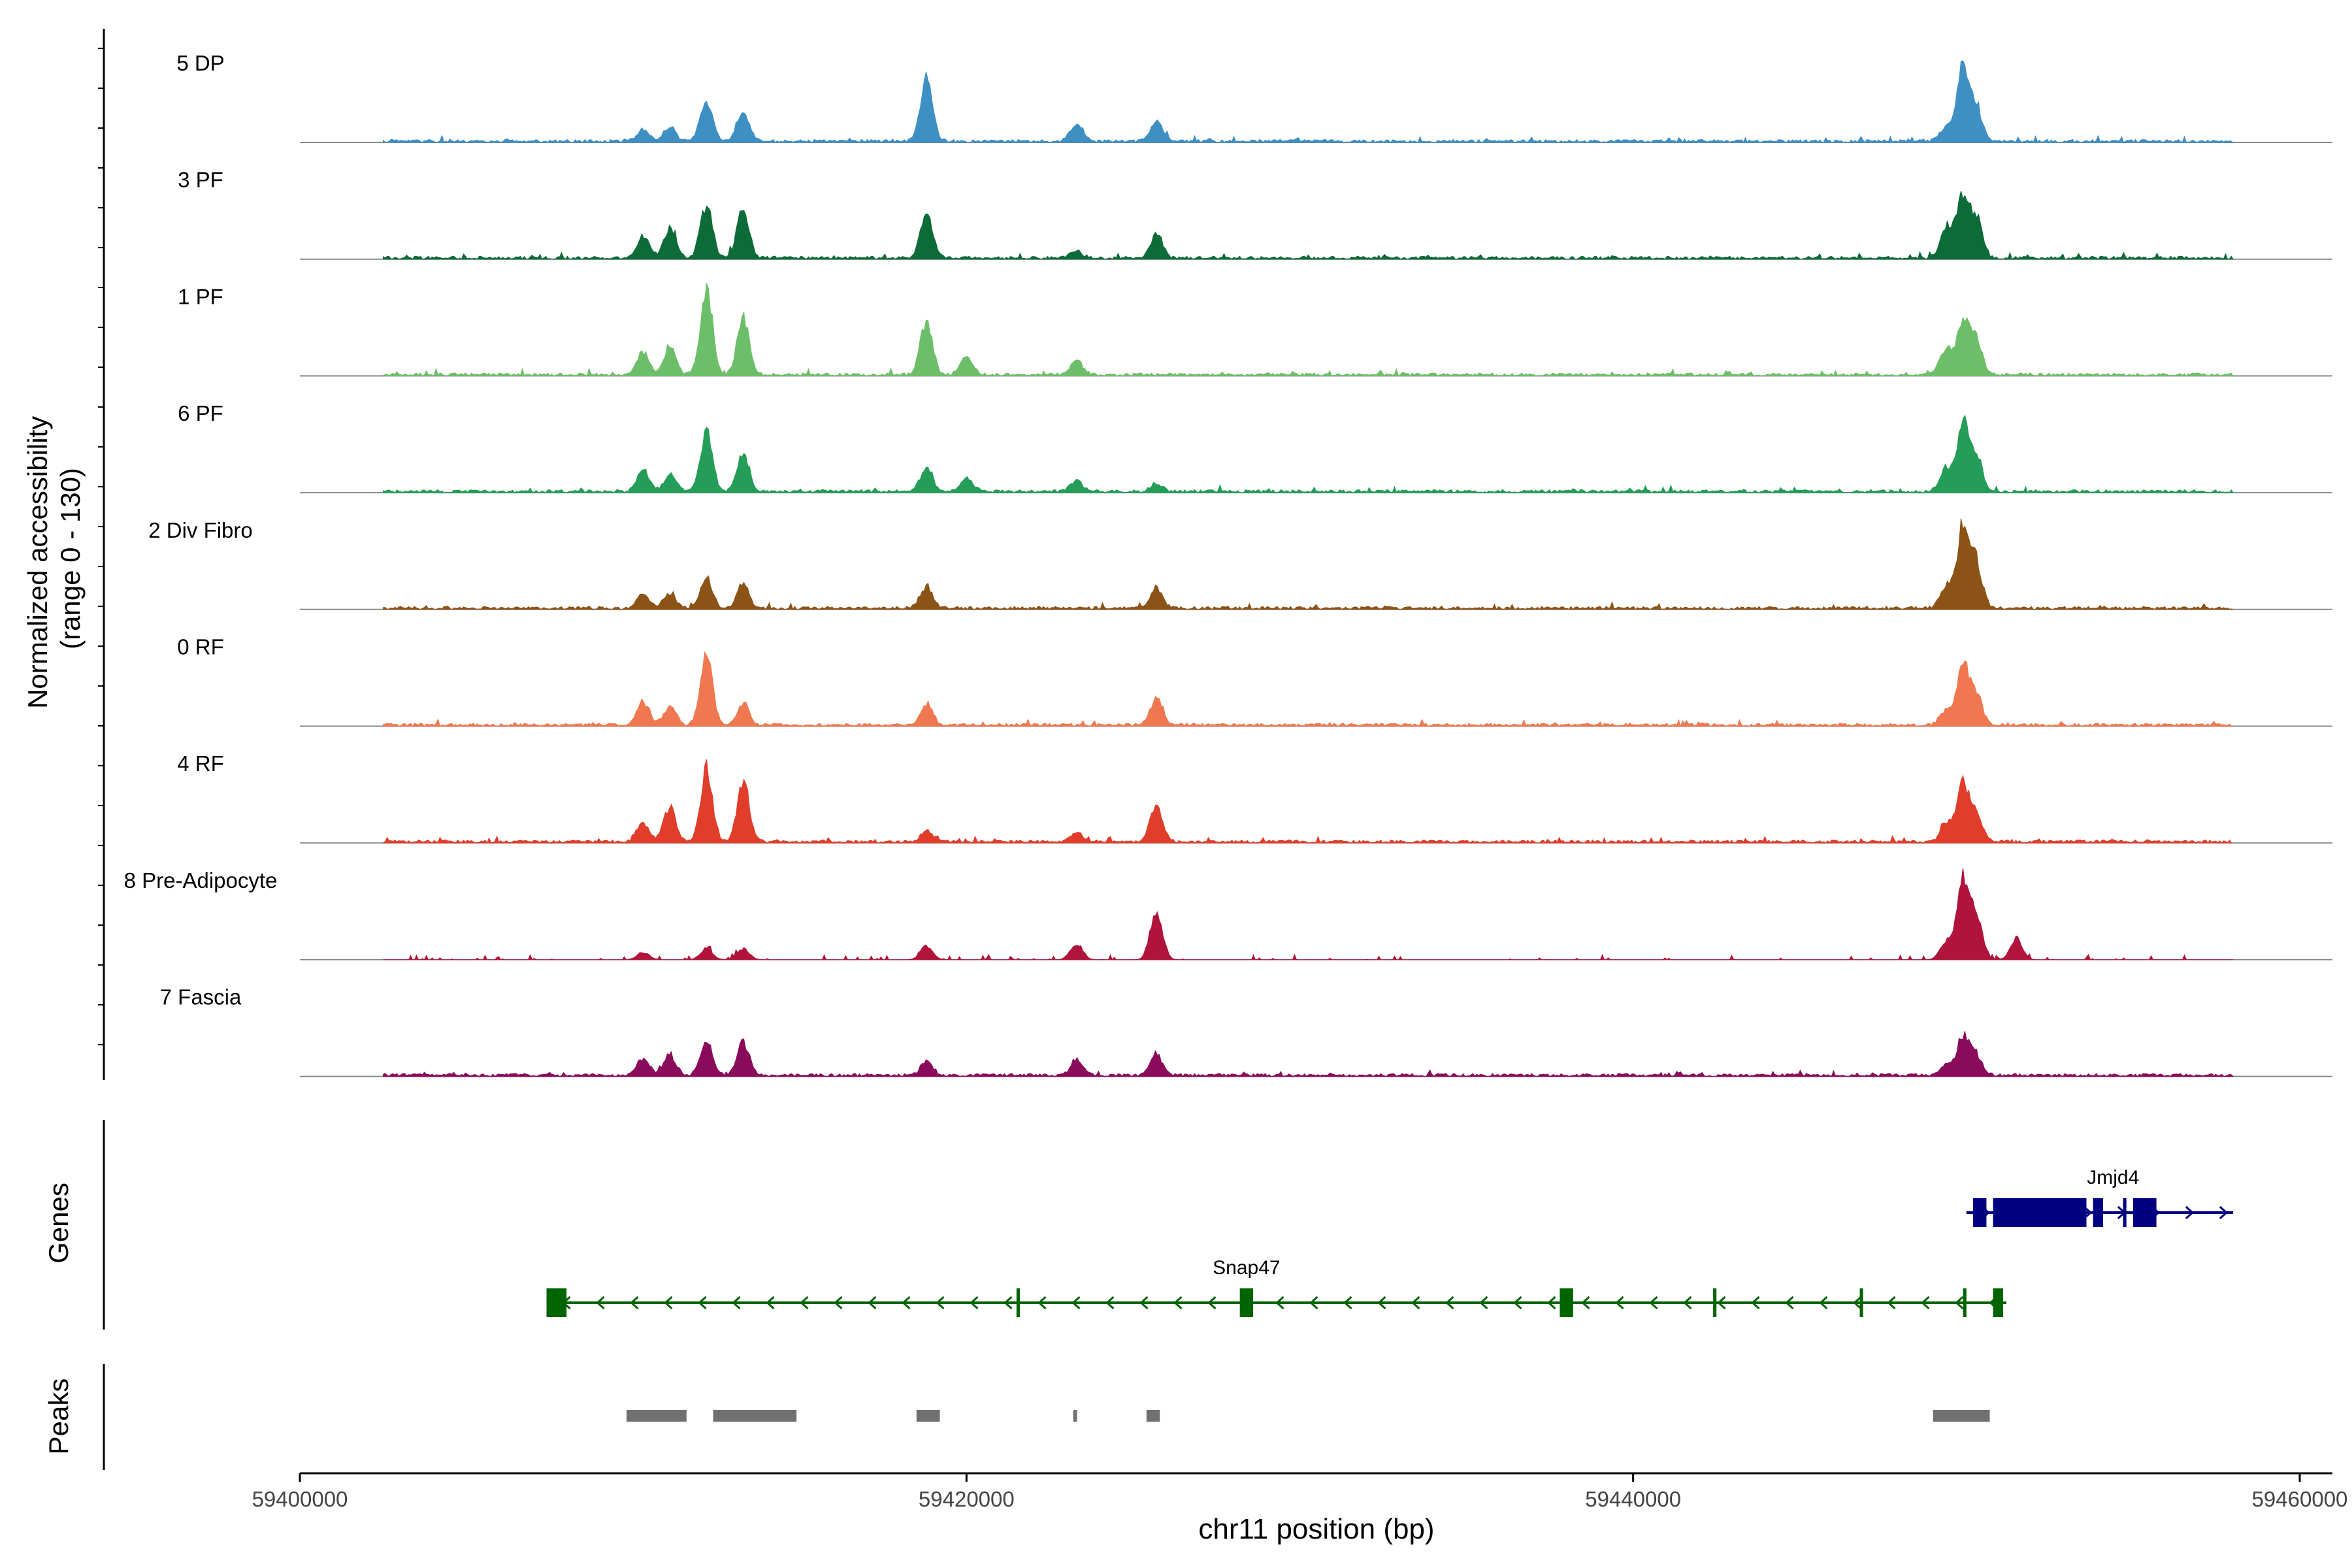 This screenshot has height=1568, width=2352. What do you see at coordinates (70, 558) in the screenshot?
I see `y-axis-label-line2: (range 0 - 130)` at bounding box center [70, 558].